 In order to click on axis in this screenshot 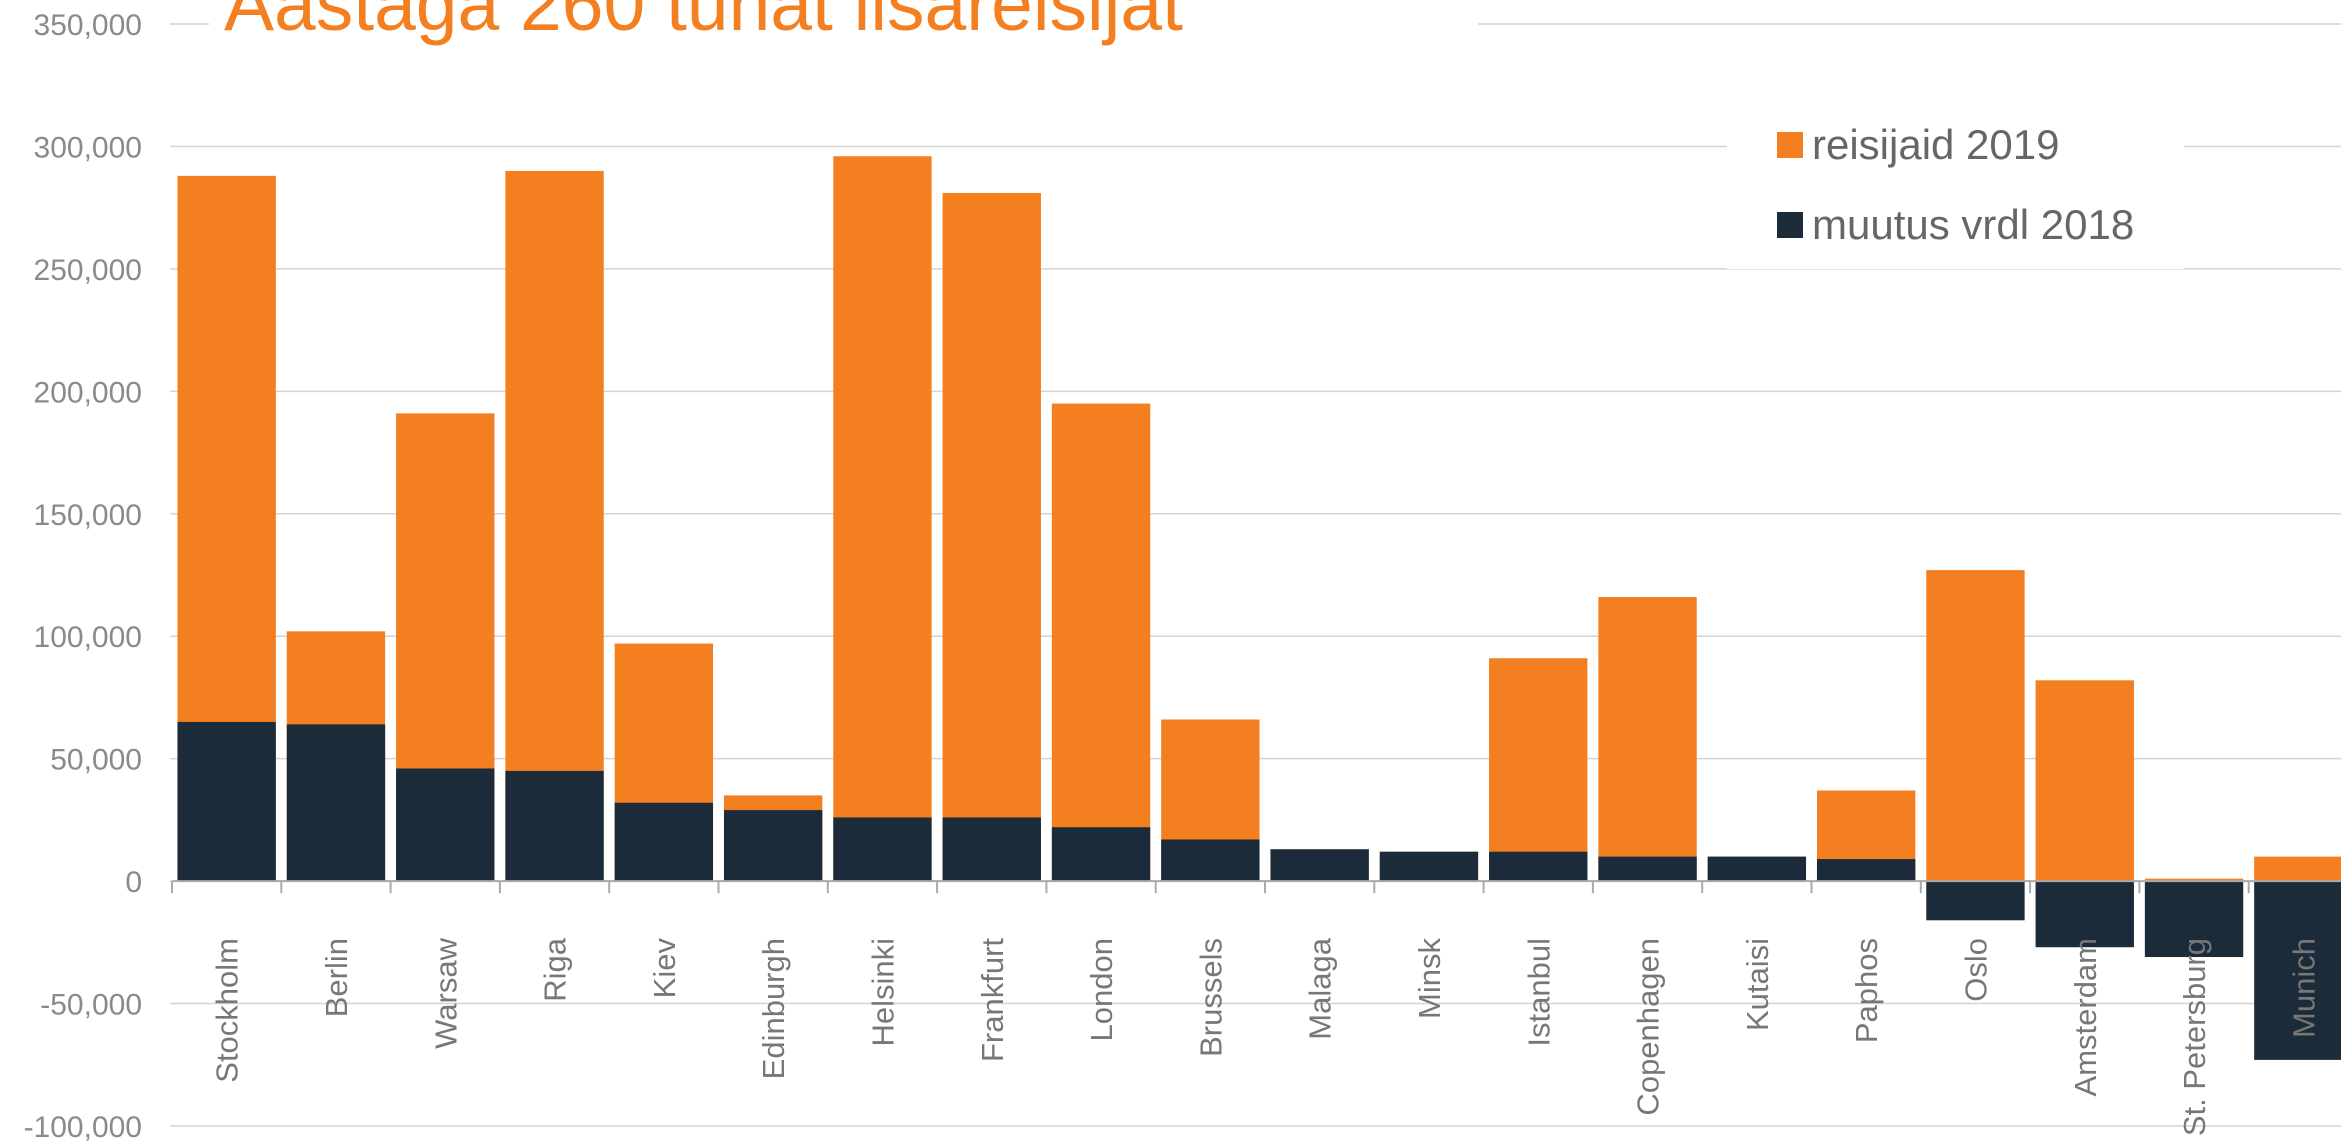, I will do `click(1256, 887)`.